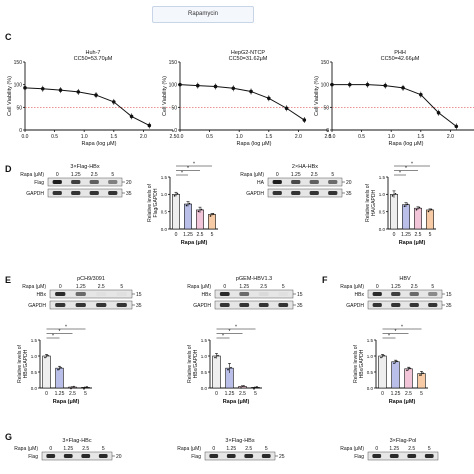 This screenshot has width=474, height=474. What do you see at coordinates (42, 295) in the screenshot?
I see `blot-row-label: HBx` at bounding box center [42, 295].